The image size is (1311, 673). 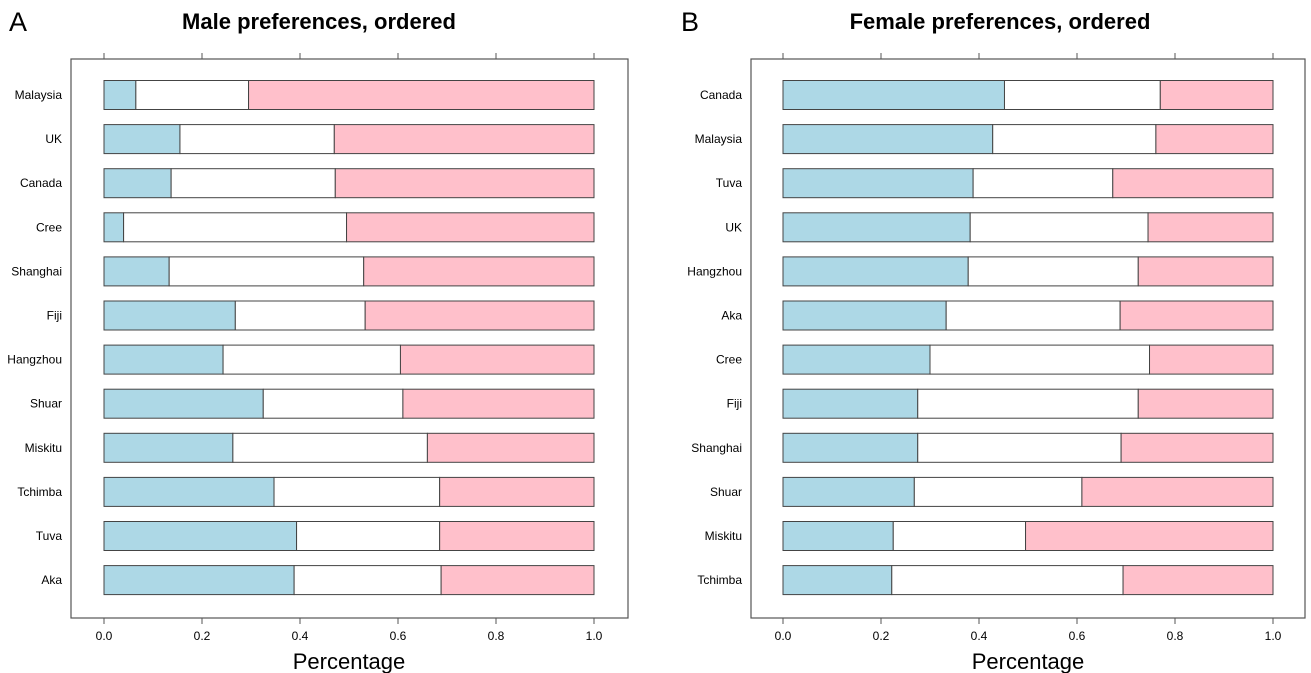 What do you see at coordinates (783, 636) in the screenshot?
I see `x-tick-label: 0.0` at bounding box center [783, 636].